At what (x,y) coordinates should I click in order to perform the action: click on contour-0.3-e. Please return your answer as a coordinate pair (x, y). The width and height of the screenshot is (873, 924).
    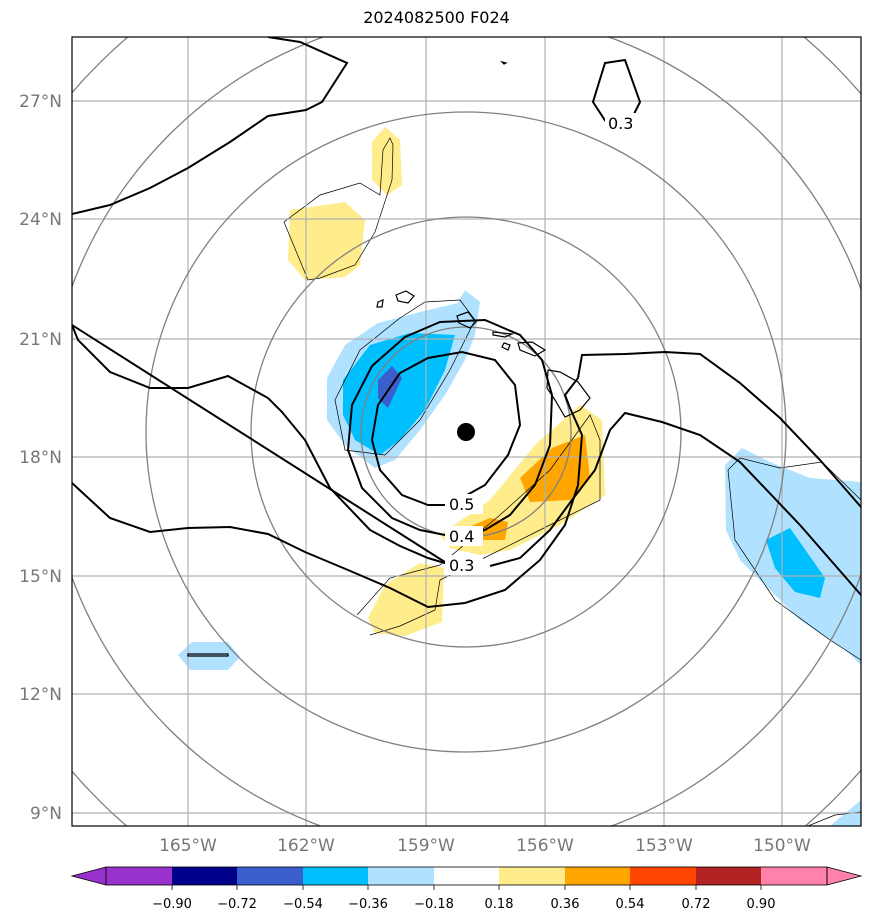
    Looking at the image, I should click on (616, 93).